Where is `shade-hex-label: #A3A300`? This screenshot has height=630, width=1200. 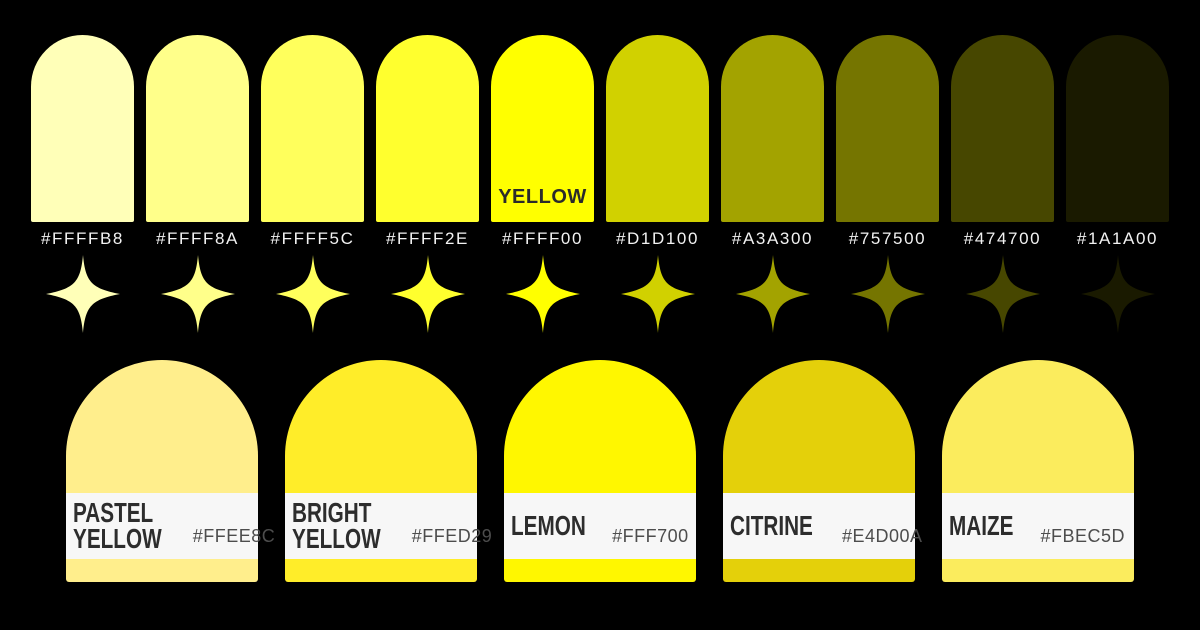 shade-hex-label: #A3A300 is located at coordinates (772, 238).